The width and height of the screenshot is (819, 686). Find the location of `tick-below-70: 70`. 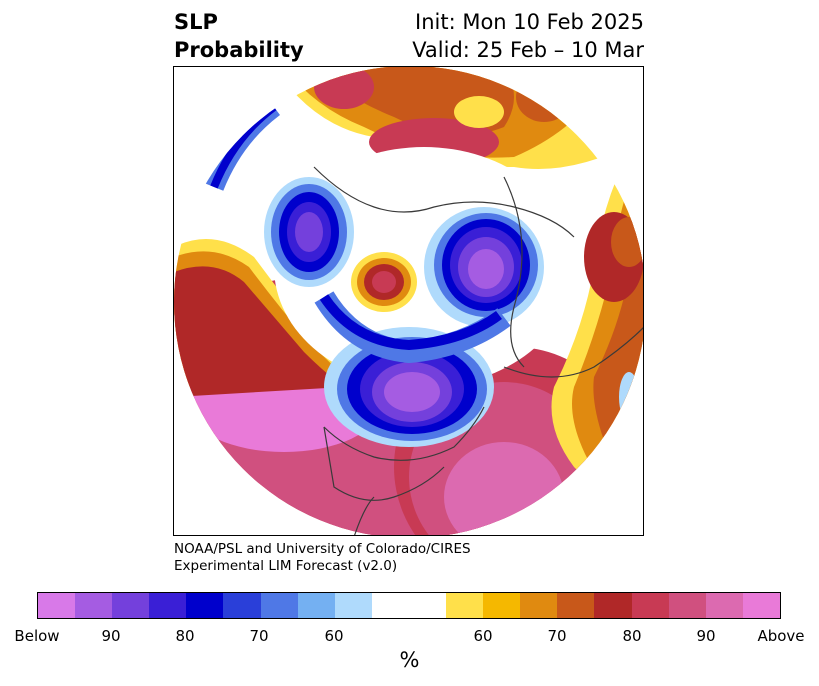

tick-below-70: 70 is located at coordinates (259, 636).